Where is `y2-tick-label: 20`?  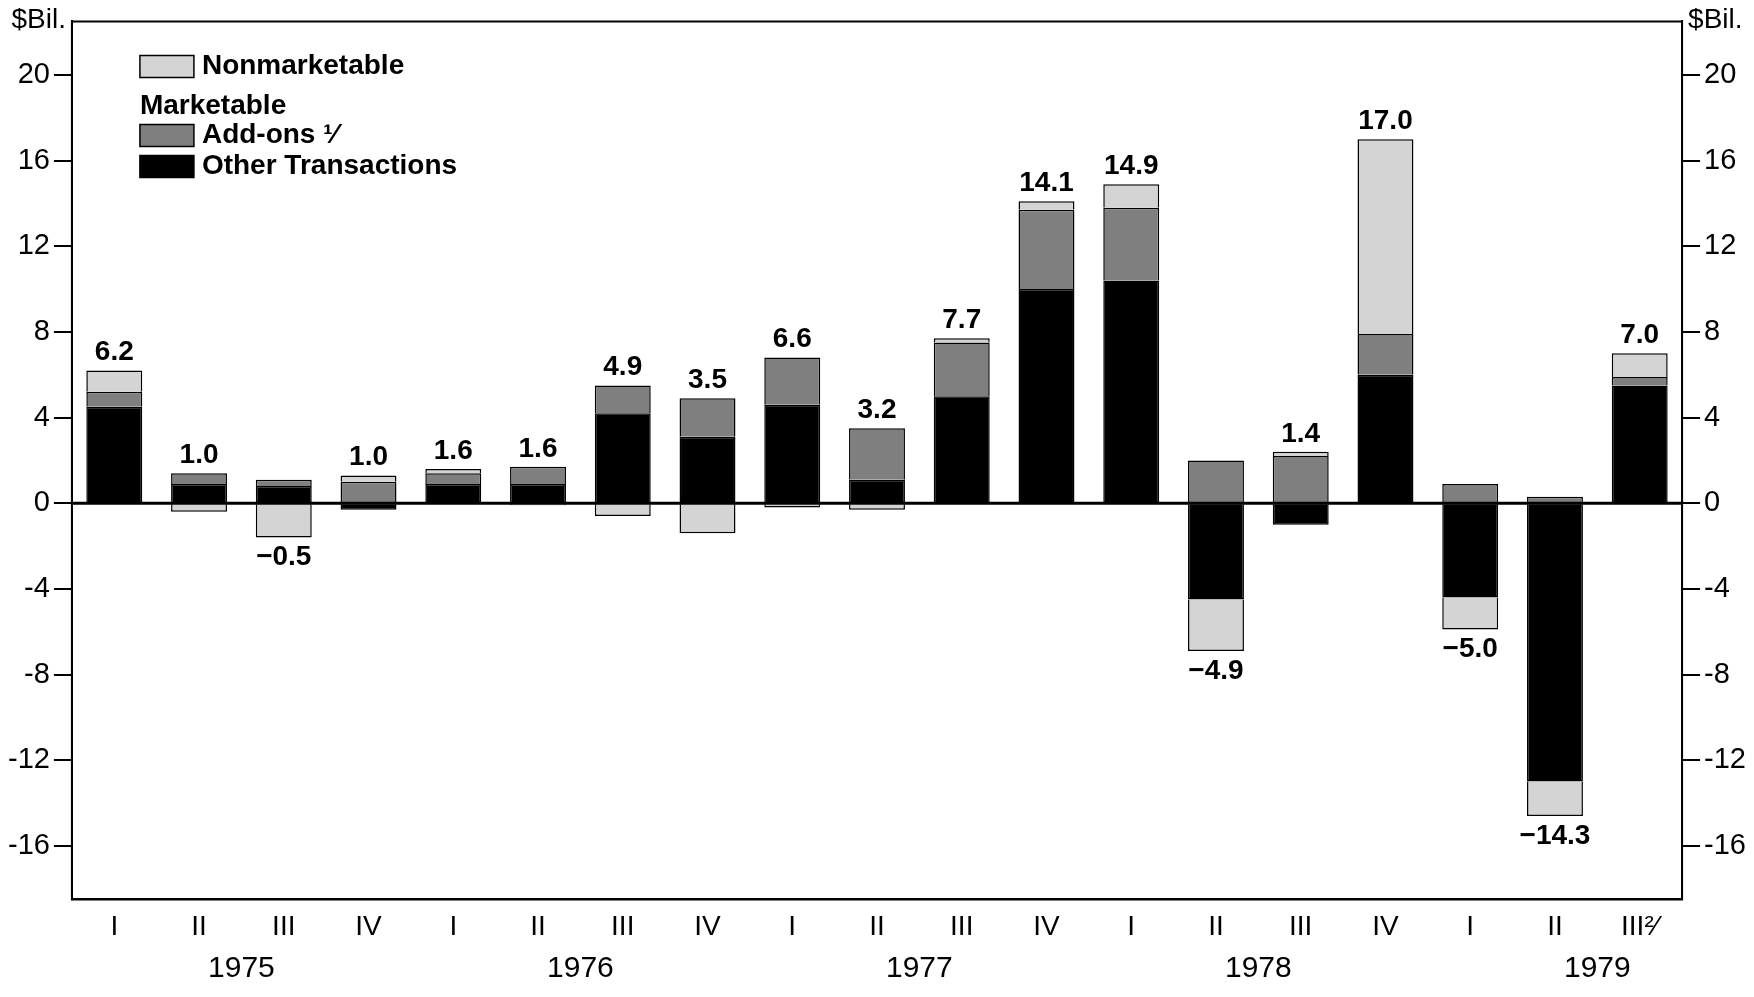
y2-tick-label: 20 is located at coordinates (1720, 72).